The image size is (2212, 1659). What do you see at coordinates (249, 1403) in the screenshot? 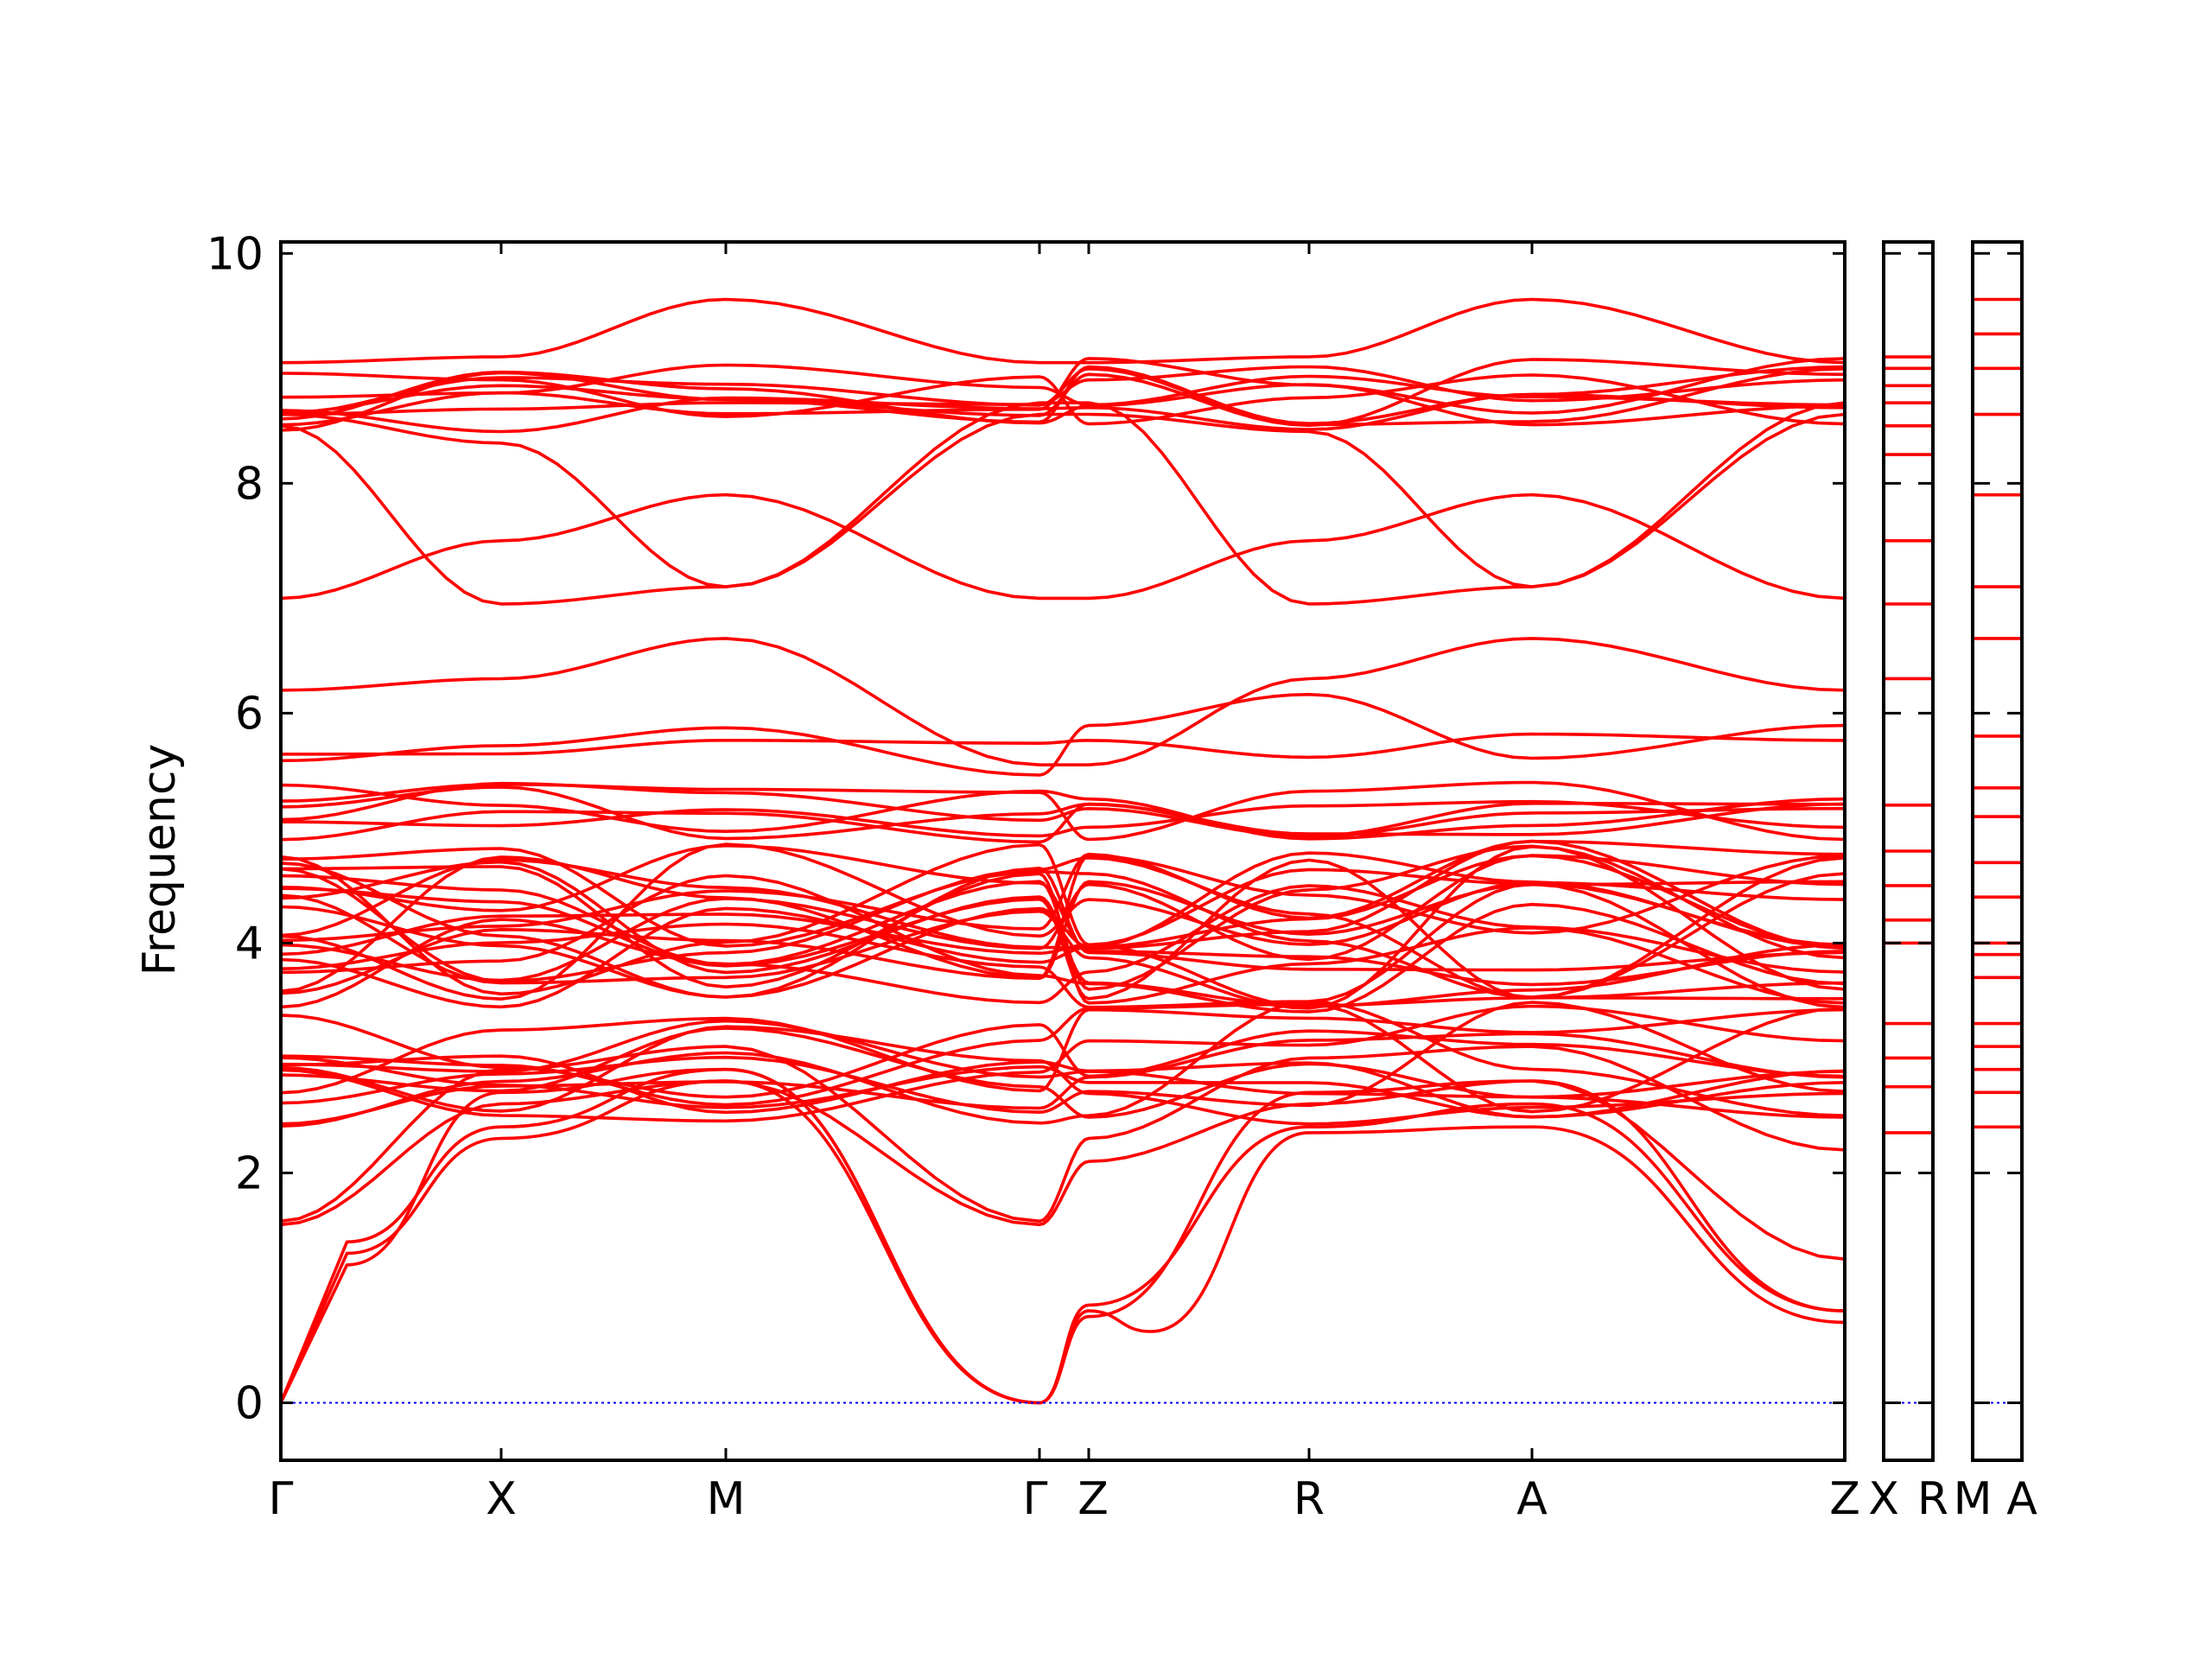
I see `y-tick-label: 0` at bounding box center [249, 1403].